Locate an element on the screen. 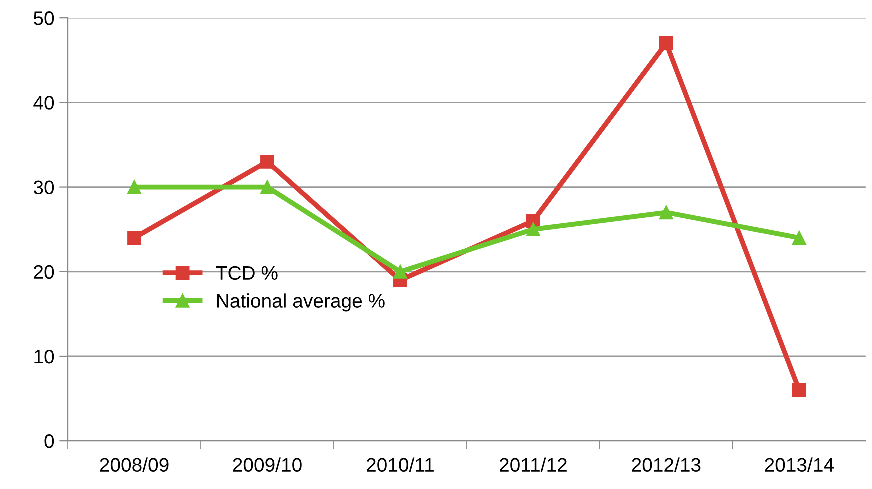  x-tick-label: 2013/14 is located at coordinates (799, 465).